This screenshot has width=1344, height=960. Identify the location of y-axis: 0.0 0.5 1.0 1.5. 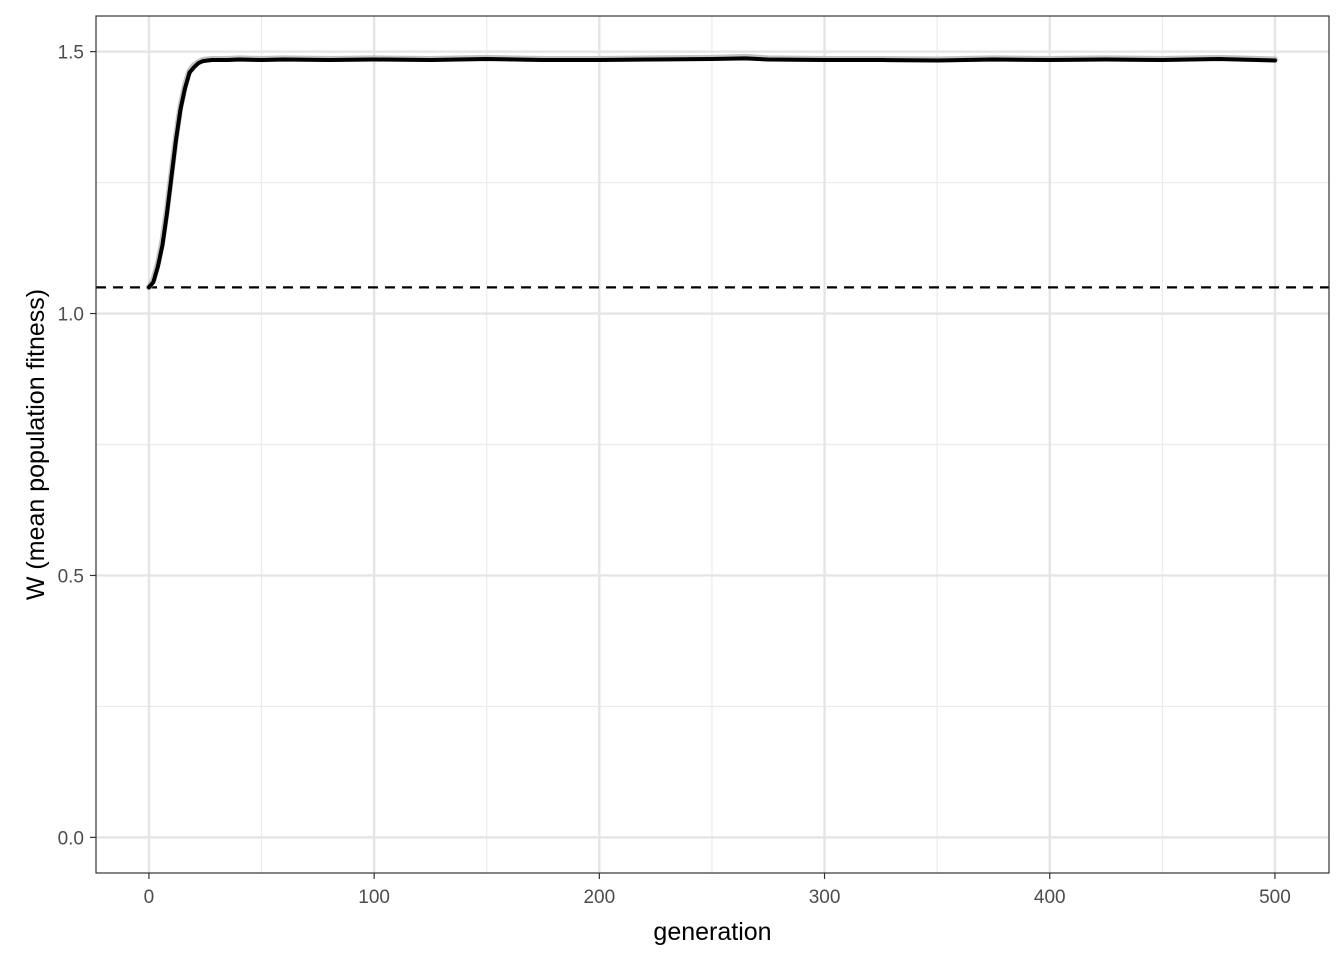
(77, 446).